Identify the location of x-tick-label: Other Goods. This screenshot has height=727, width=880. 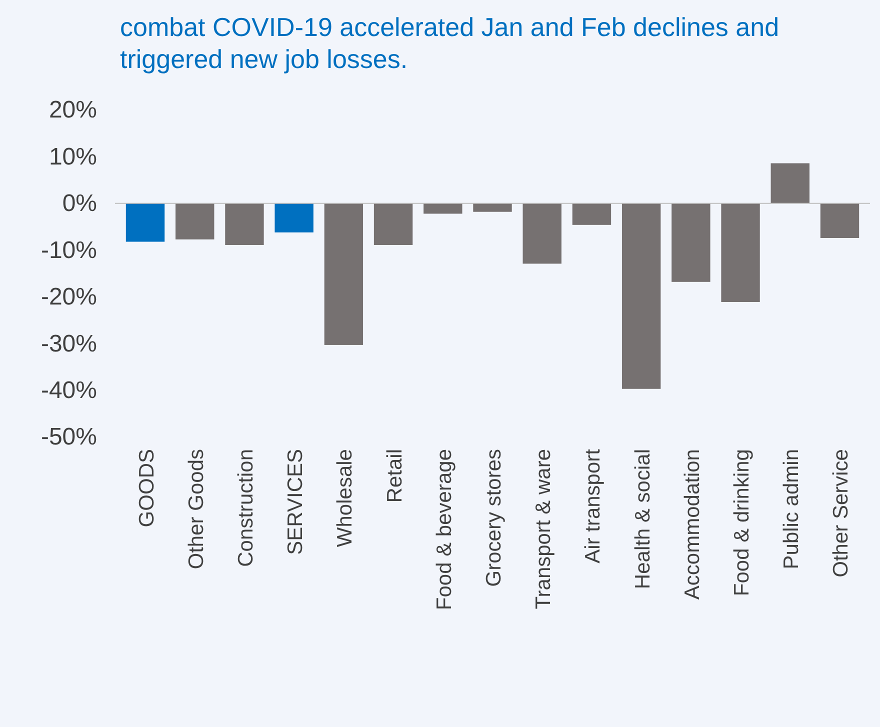
(196, 509).